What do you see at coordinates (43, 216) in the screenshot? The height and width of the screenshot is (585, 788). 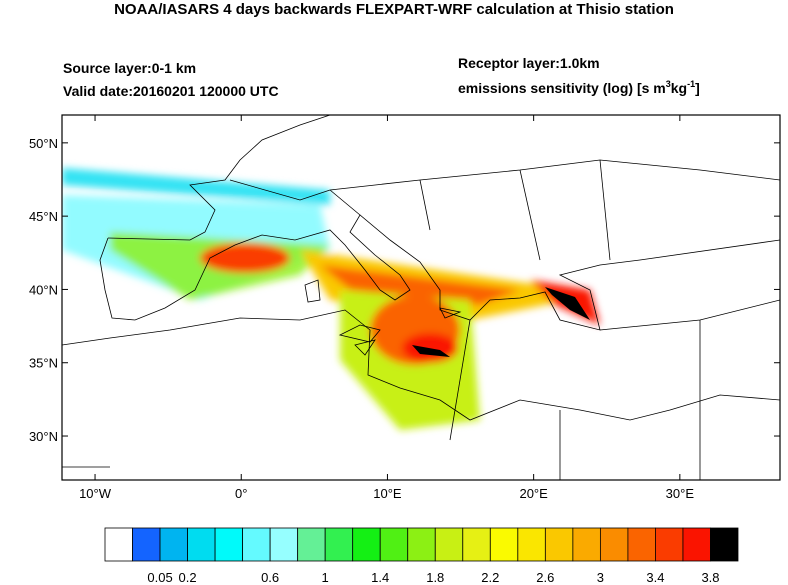 I see `lat-label: 45°N` at bounding box center [43, 216].